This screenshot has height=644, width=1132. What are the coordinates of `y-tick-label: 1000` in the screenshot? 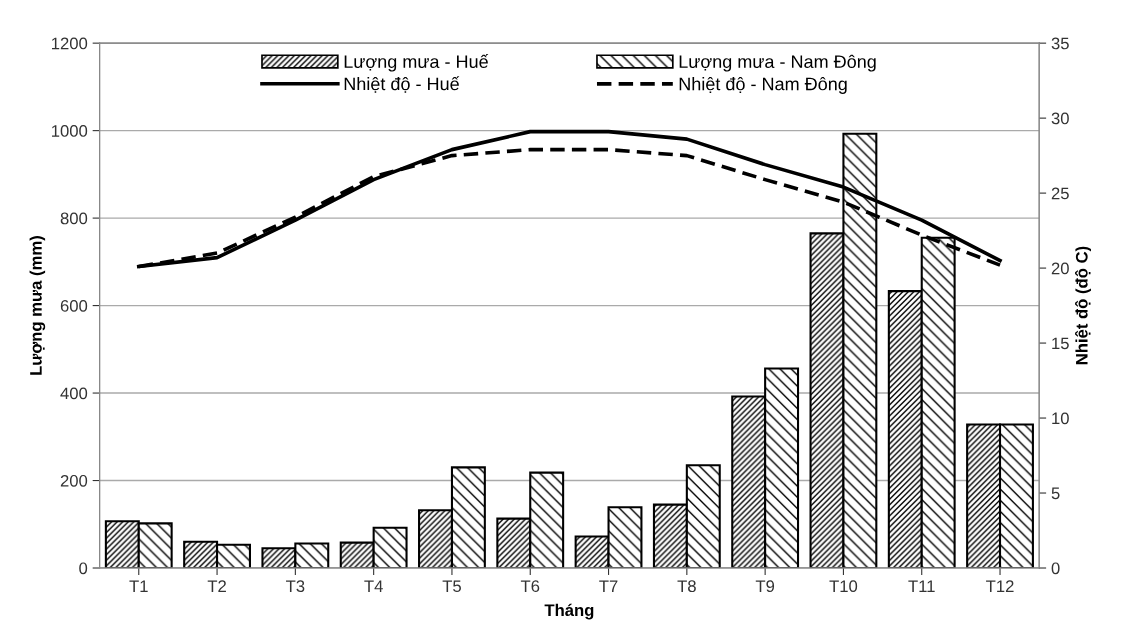 It's located at (70, 131).